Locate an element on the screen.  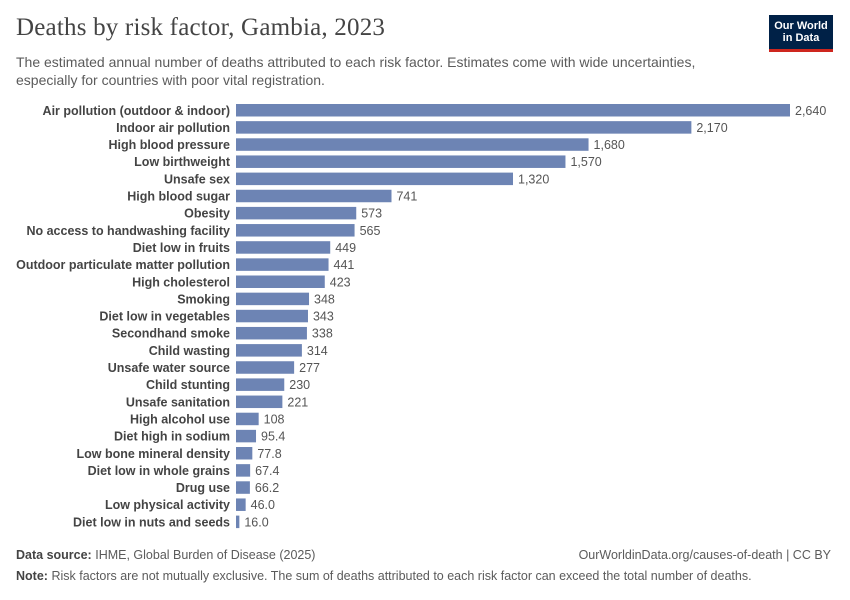
category-label: Indoor air pollution is located at coordinates (173, 128).